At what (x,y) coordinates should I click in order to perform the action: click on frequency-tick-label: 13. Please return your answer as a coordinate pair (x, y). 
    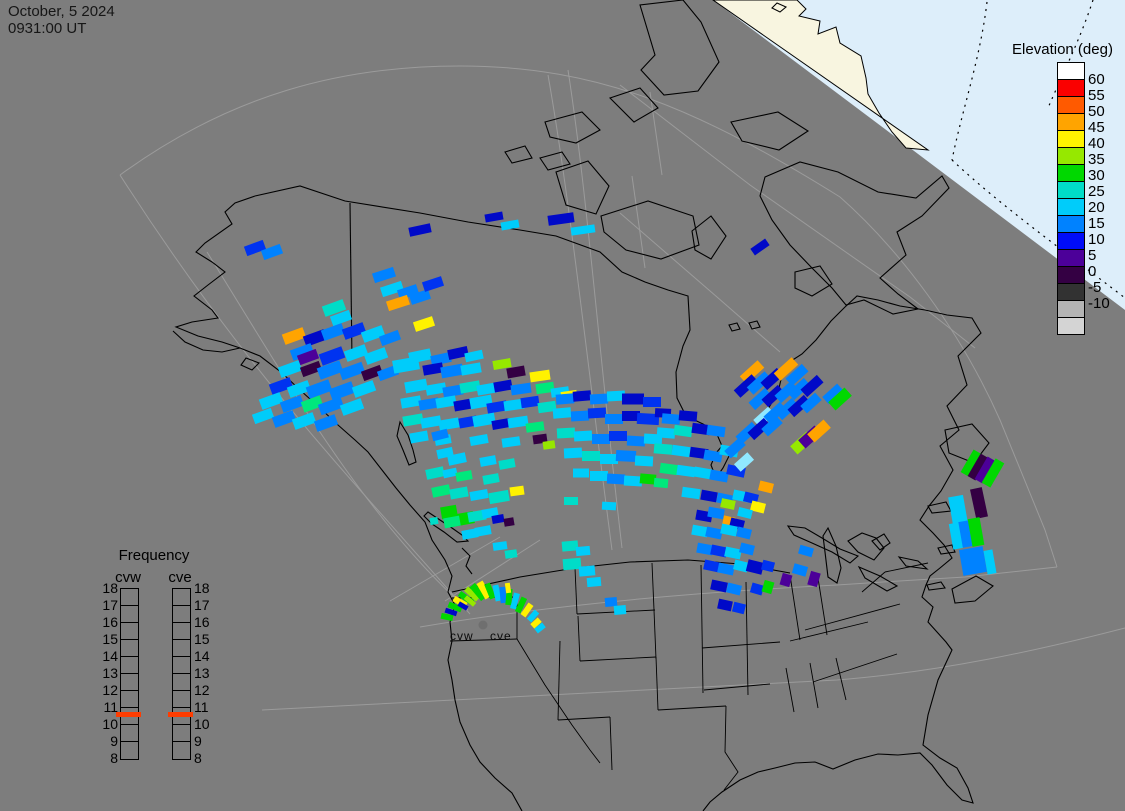
    Looking at the image, I should click on (110, 673).